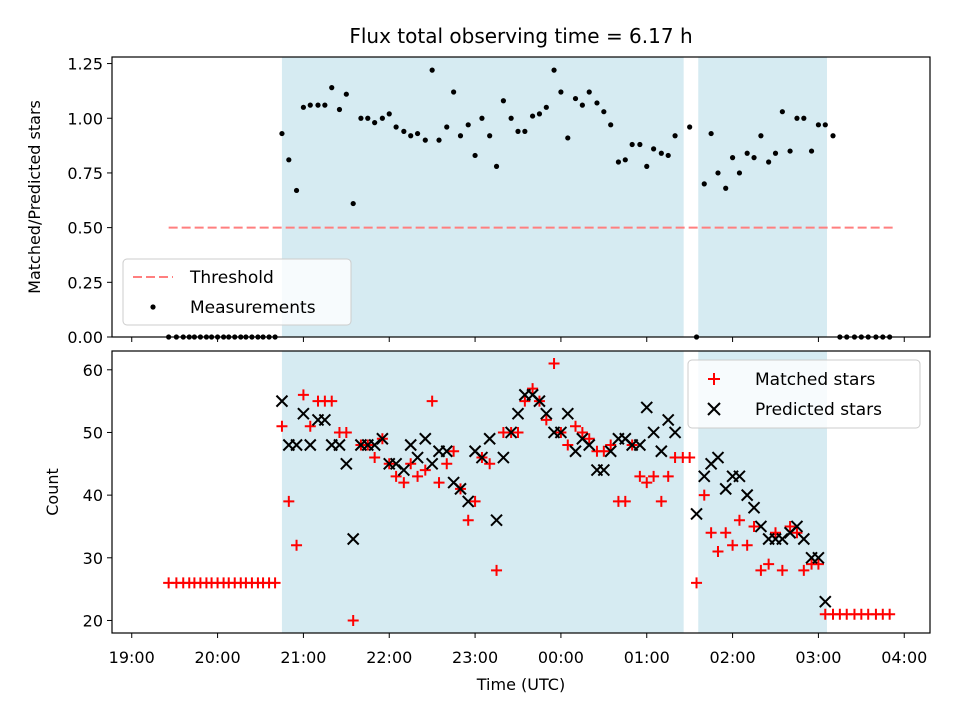 This screenshot has height=720, width=960. Describe the element at coordinates (389, 657) in the screenshot. I see `x-tick-label: 22:00` at that location.